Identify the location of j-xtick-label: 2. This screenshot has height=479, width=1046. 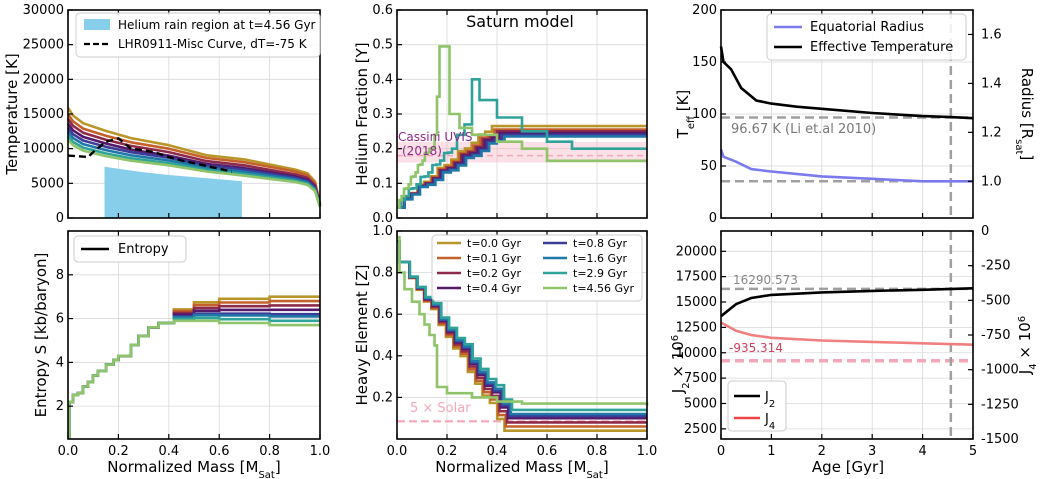
(822, 451).